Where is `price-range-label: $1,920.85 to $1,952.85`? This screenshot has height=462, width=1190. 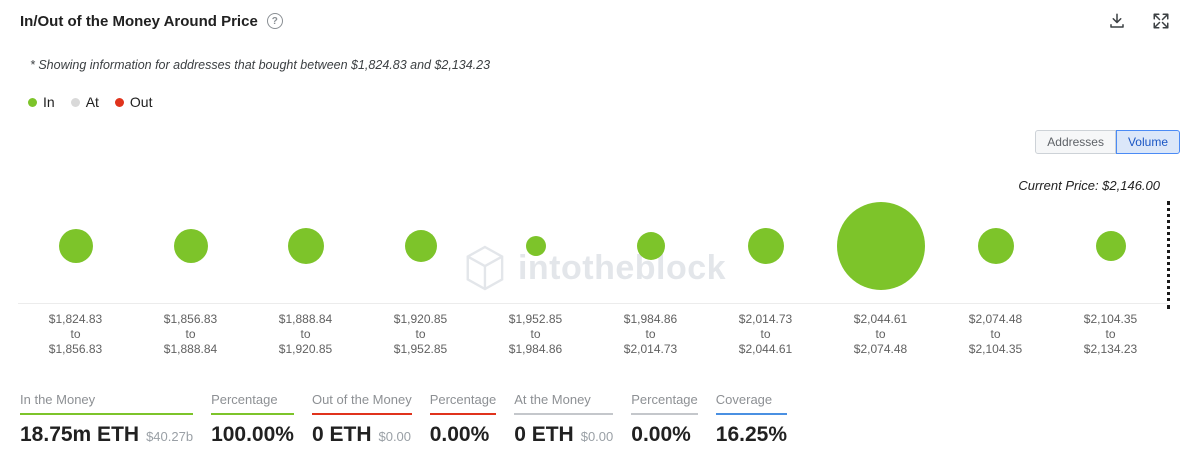 price-range-label: $1,920.85 to $1,952.85 is located at coordinates (420, 334).